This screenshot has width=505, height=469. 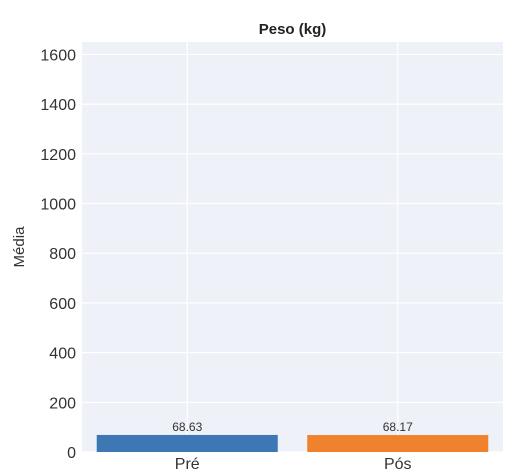 I want to click on x-axis-ticks: Pré Pós, so click(x=293, y=462).